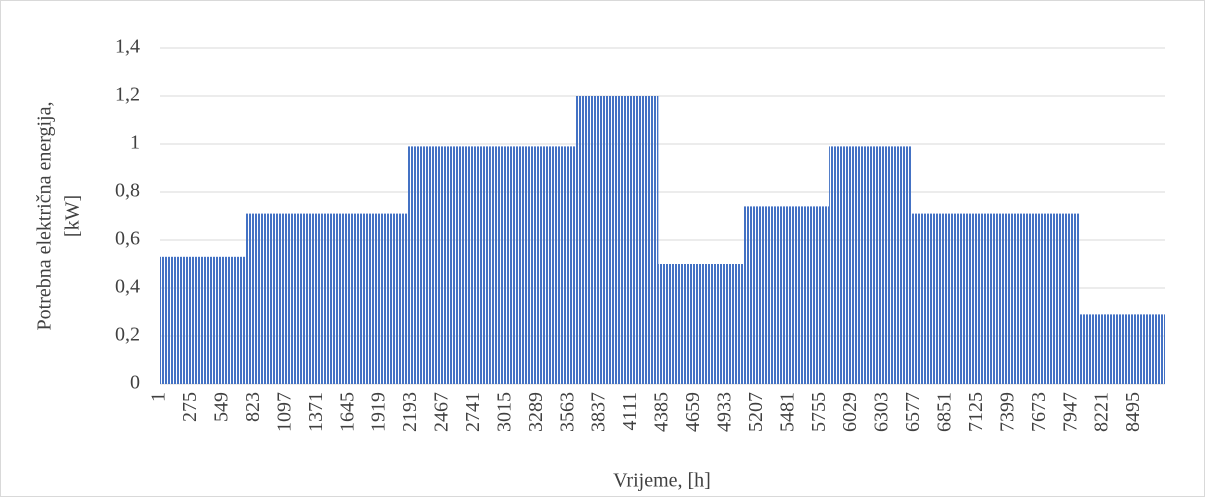 This screenshot has height=497, width=1205. I want to click on x-tick-label: 6303, so click(882, 412).